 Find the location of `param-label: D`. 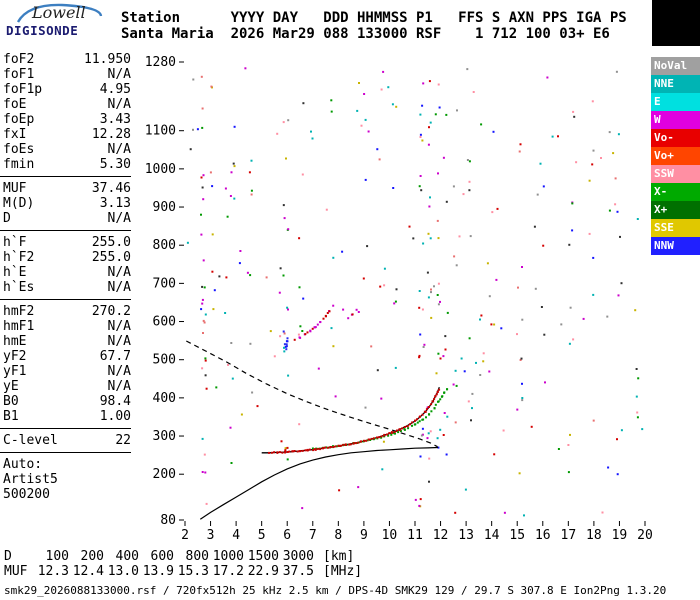

param-label: D is located at coordinates (7, 218).